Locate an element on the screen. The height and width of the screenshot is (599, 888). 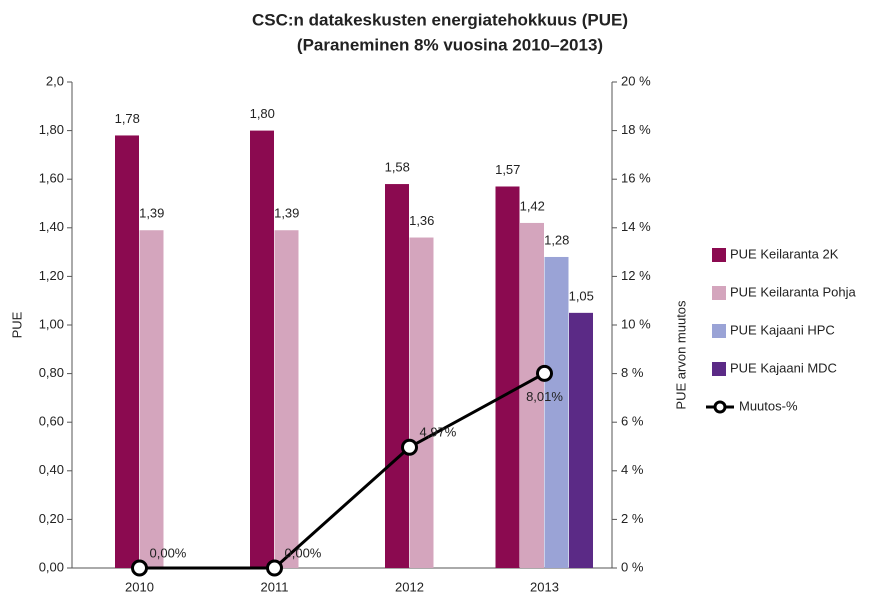
y-axis-label: PUE is located at coordinates (16, 324).